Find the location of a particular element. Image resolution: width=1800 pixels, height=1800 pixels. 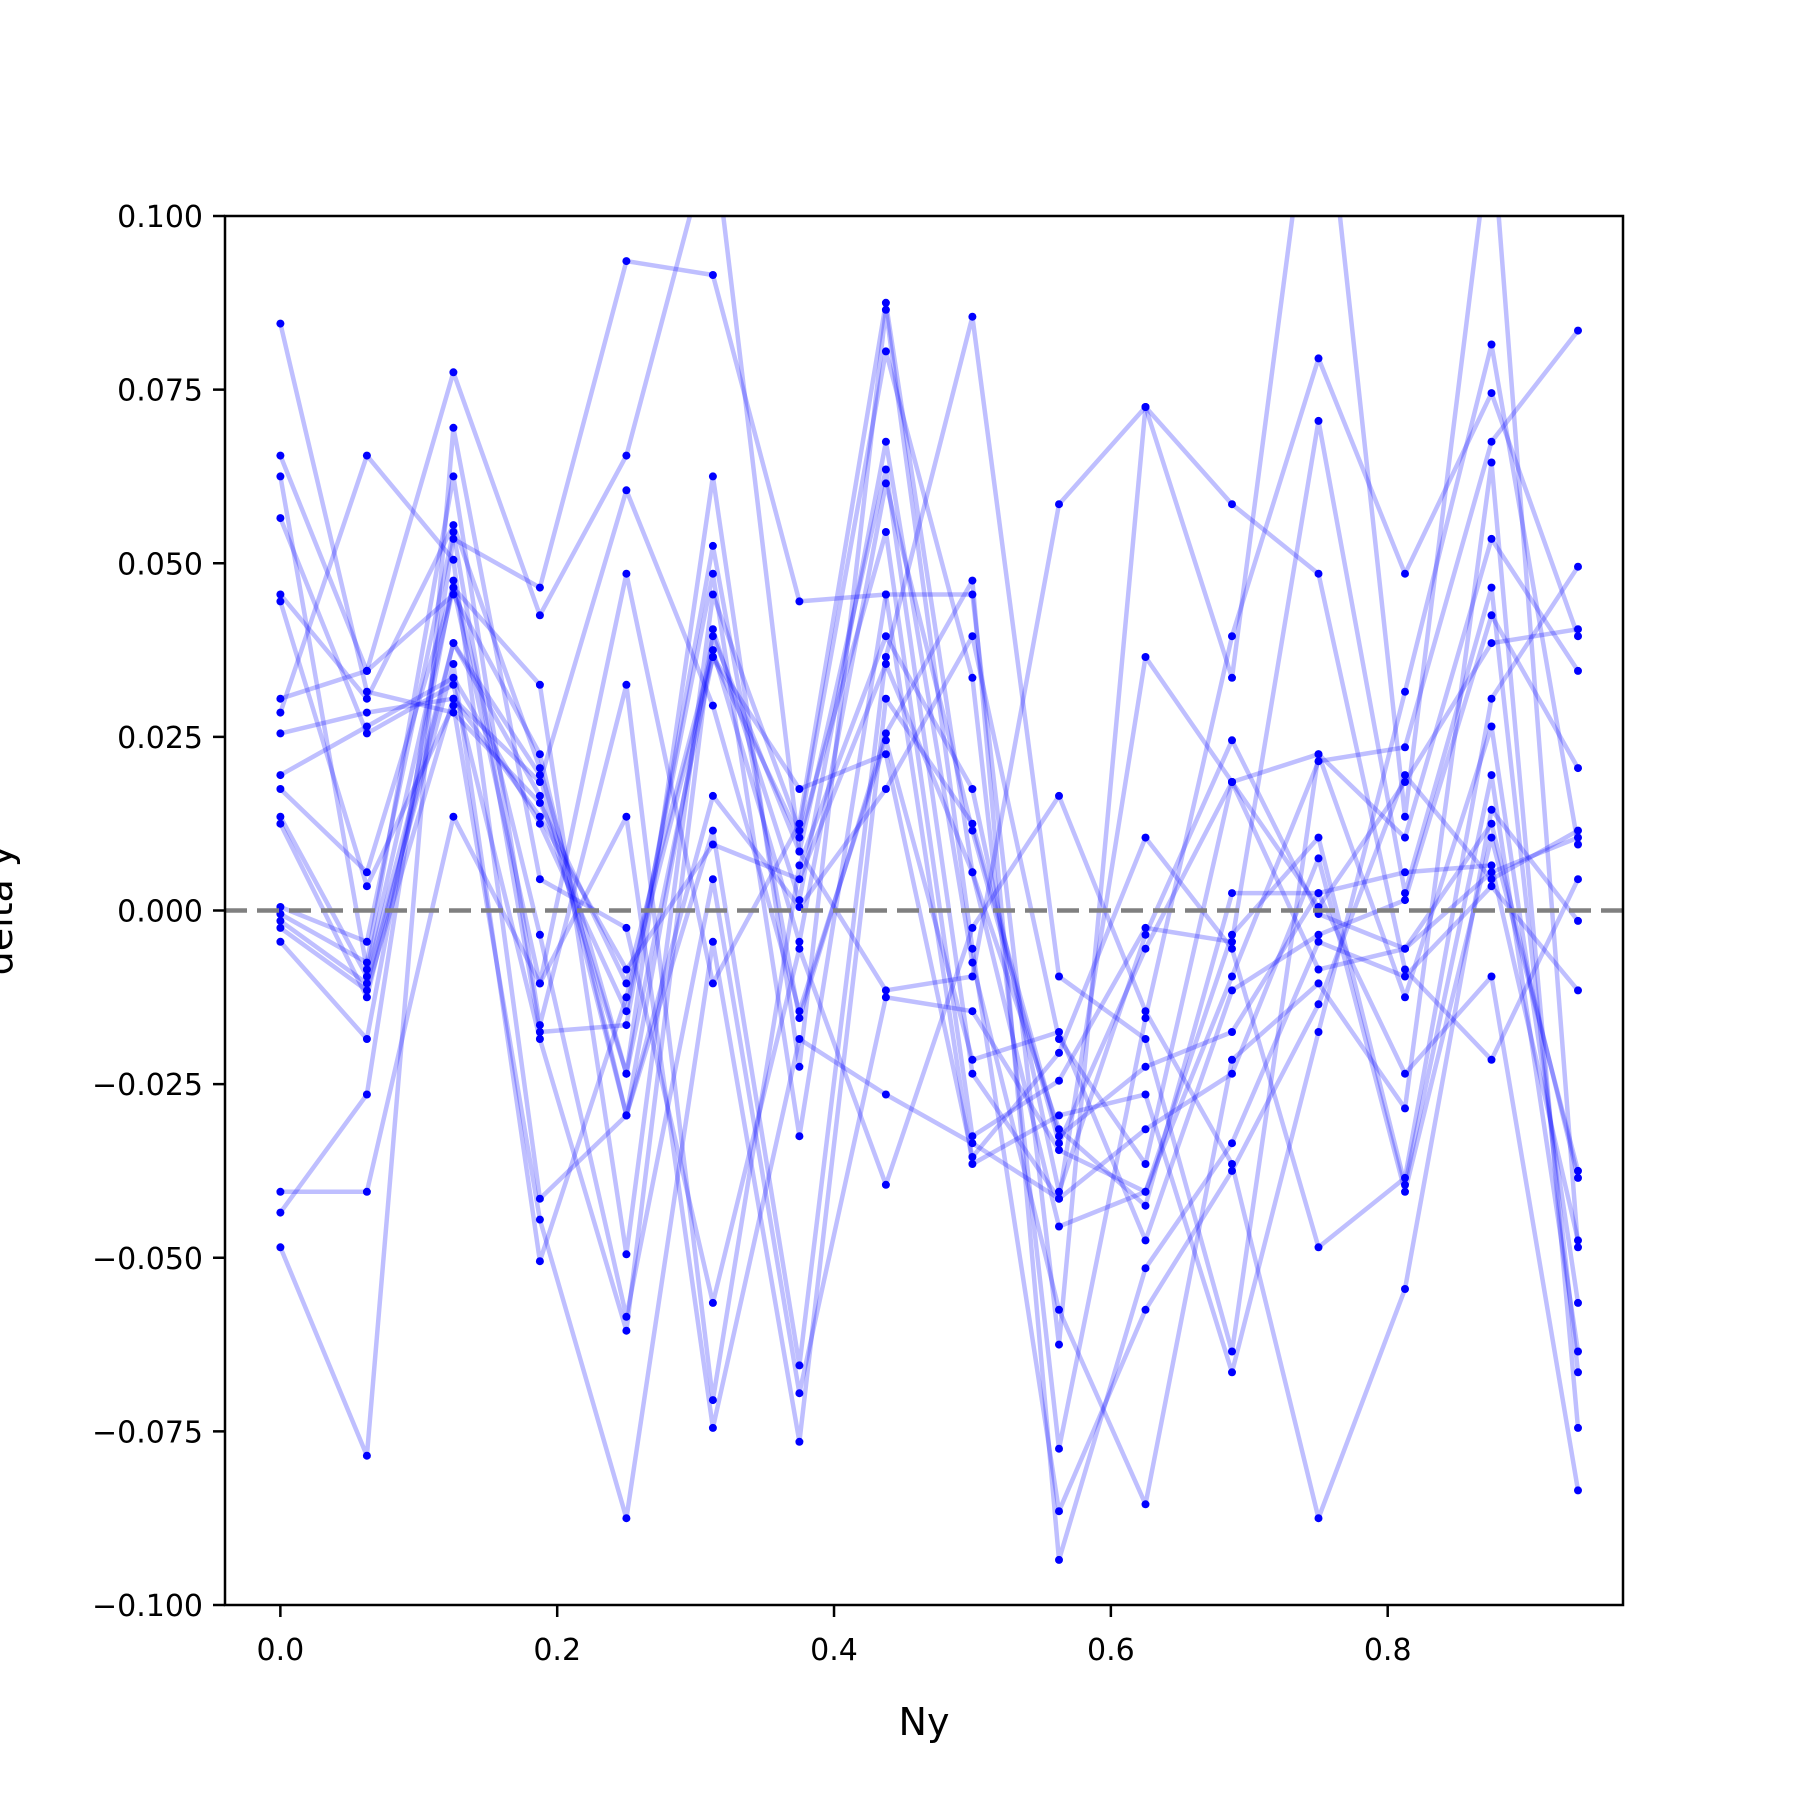

x-axis-label: Ny is located at coordinates (924, 1722).